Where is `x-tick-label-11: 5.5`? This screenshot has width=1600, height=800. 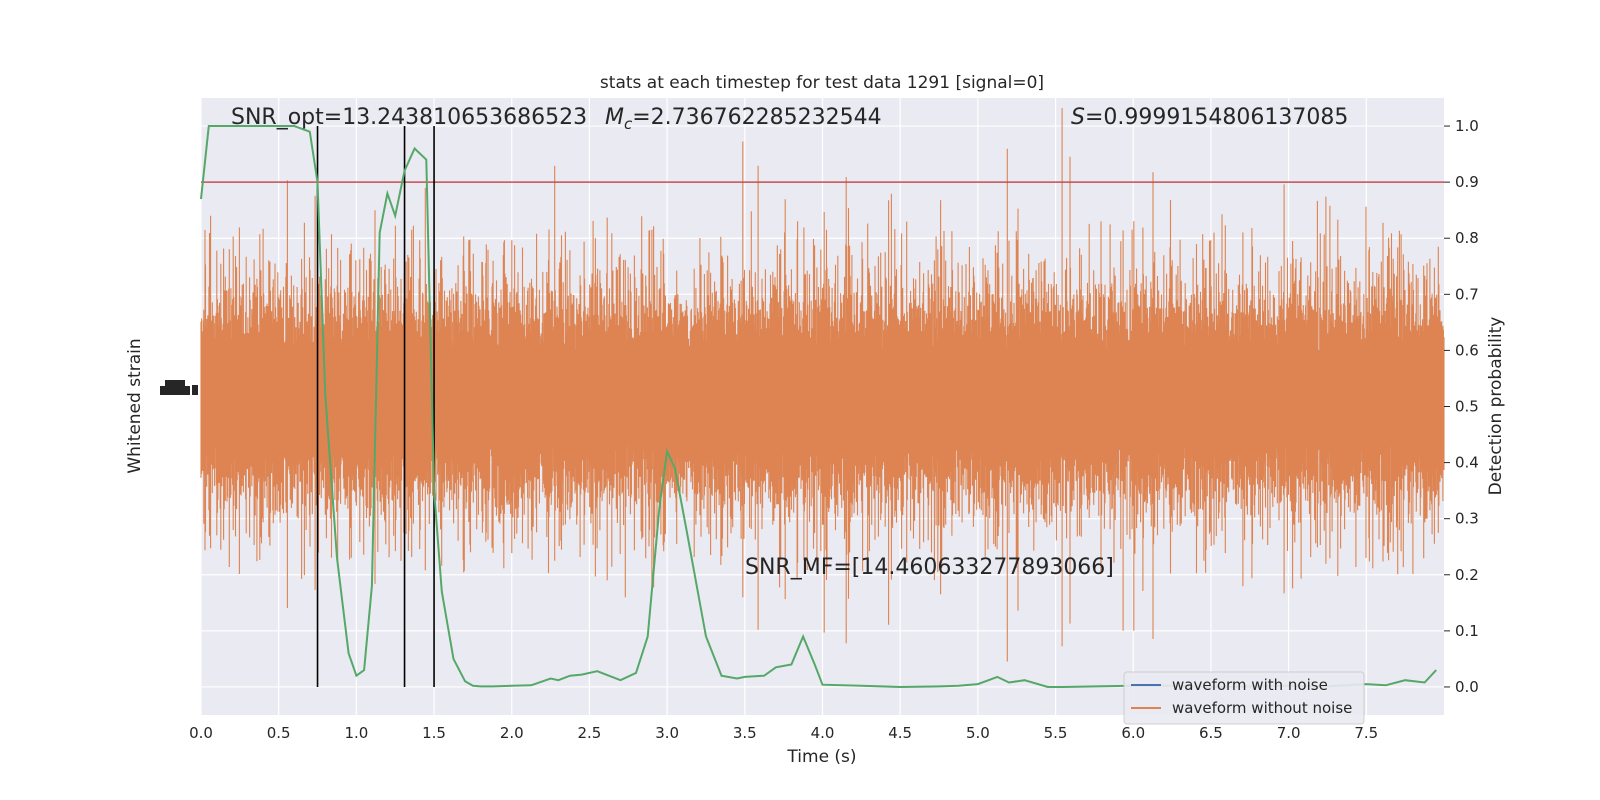 x-tick-label-11: 5.5 is located at coordinates (1056, 733).